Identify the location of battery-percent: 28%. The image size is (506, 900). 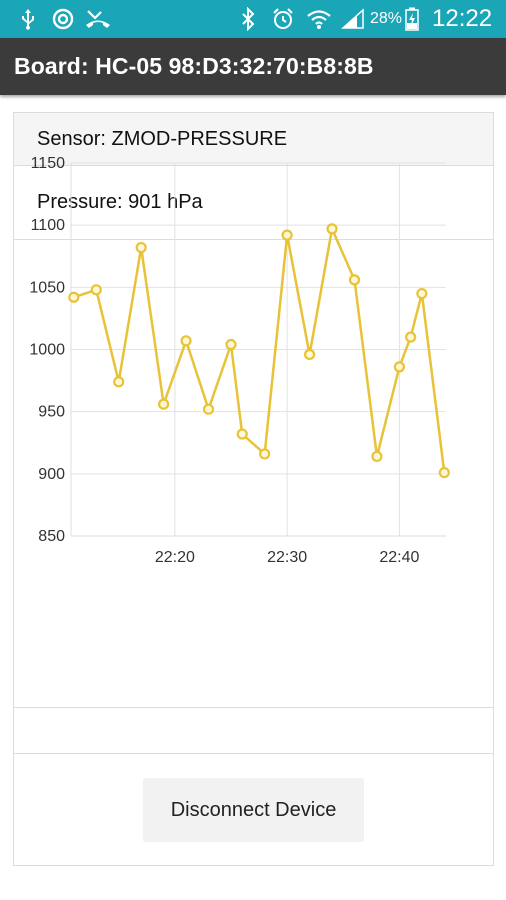
(386, 18).